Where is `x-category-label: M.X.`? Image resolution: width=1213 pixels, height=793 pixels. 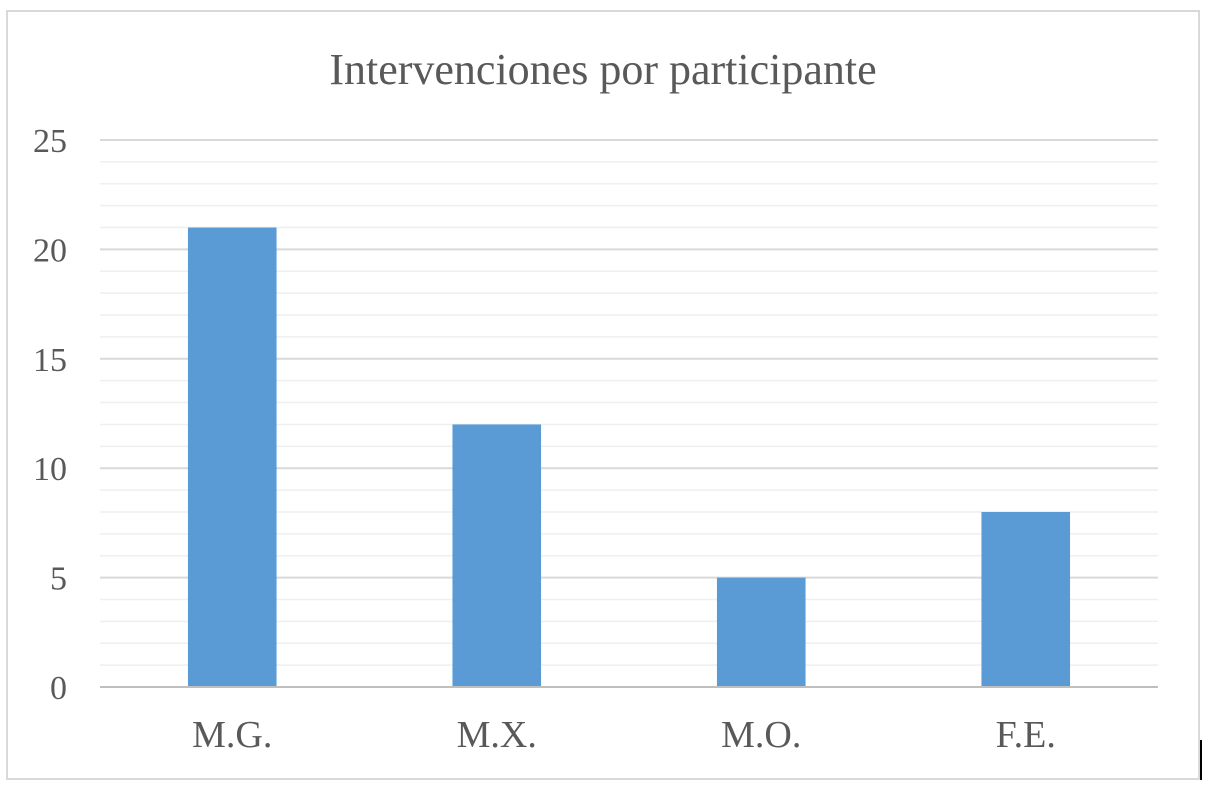 x-category-label: M.X. is located at coordinates (497, 735).